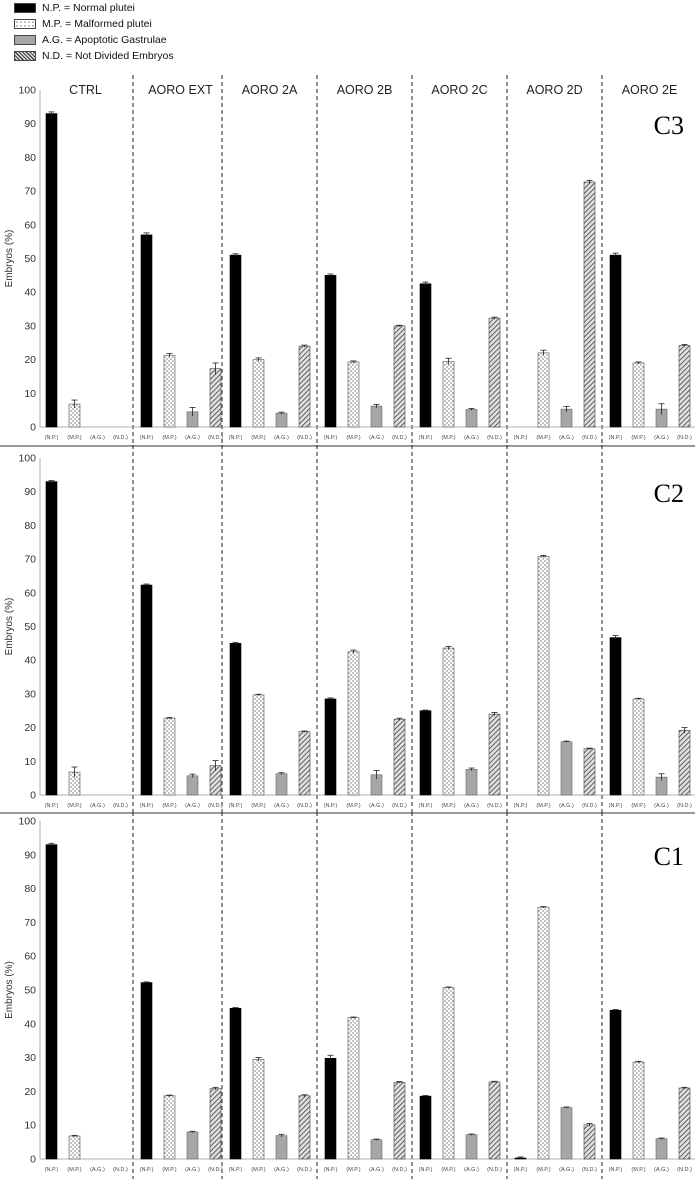 The height and width of the screenshot is (1182, 695). Describe the element at coordinates (270, 90) in the screenshot. I see `group-label: AORO 2A` at that location.